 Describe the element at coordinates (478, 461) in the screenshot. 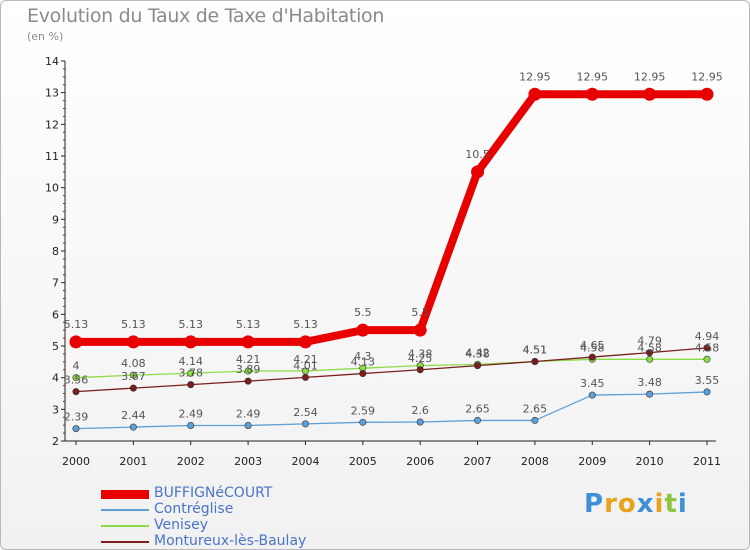

I see `x-tick-label: 2007` at that location.